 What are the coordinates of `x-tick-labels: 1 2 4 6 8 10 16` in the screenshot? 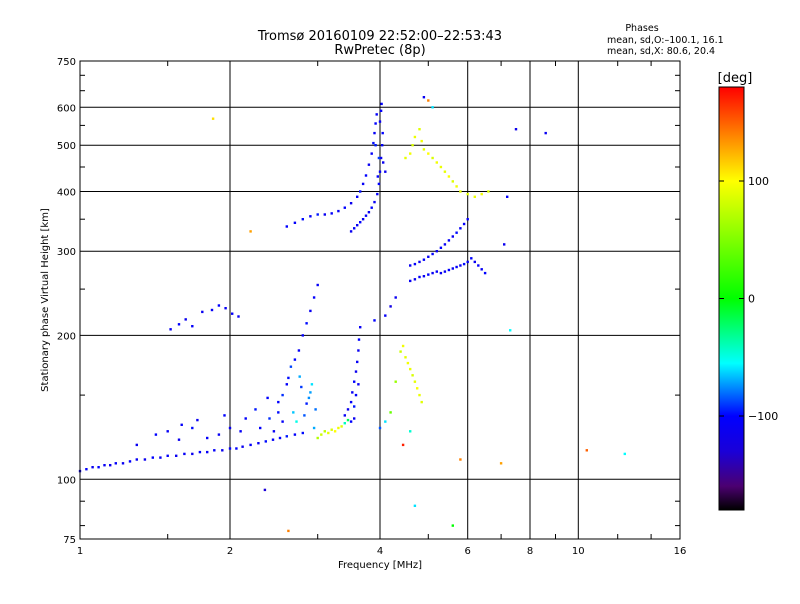 It's located at (382, 551).